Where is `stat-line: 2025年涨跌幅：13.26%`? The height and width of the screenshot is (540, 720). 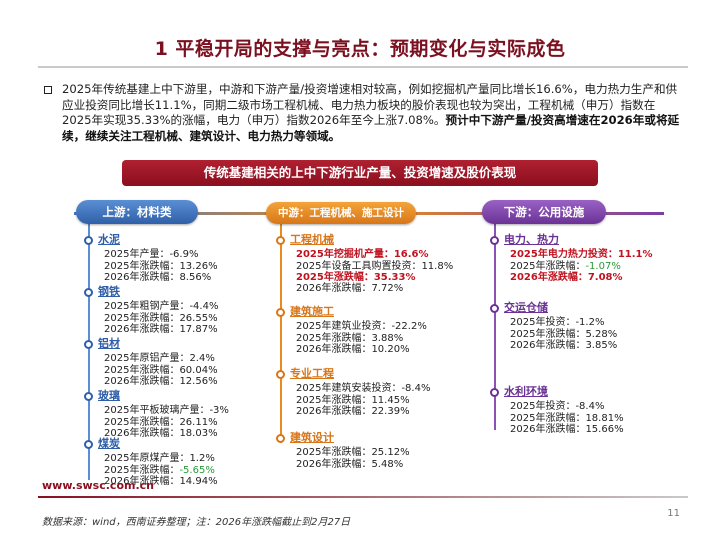 stat-line: 2025年涨跌幅：13.26% is located at coordinates (161, 266).